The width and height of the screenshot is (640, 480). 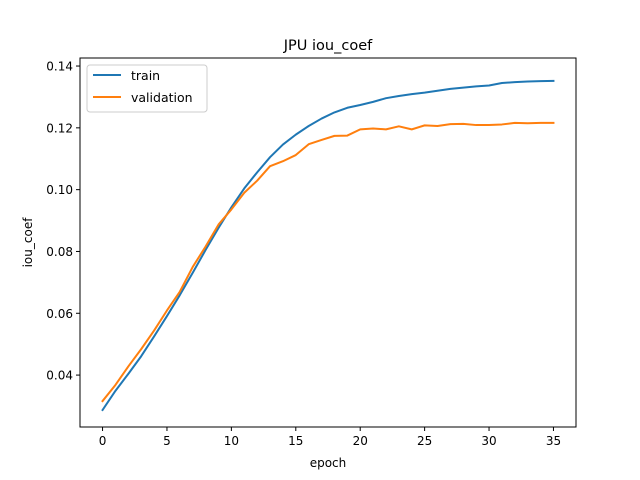 I want to click on y-tick-label: 0.08, so click(x=59, y=252).